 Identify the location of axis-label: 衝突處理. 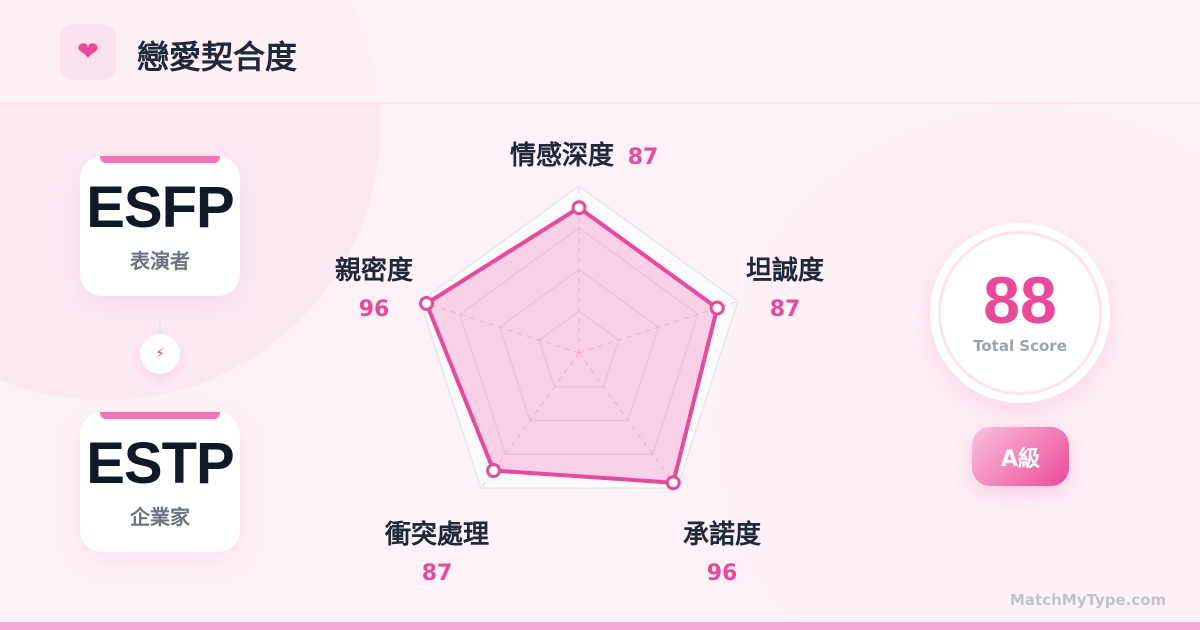
(436, 534).